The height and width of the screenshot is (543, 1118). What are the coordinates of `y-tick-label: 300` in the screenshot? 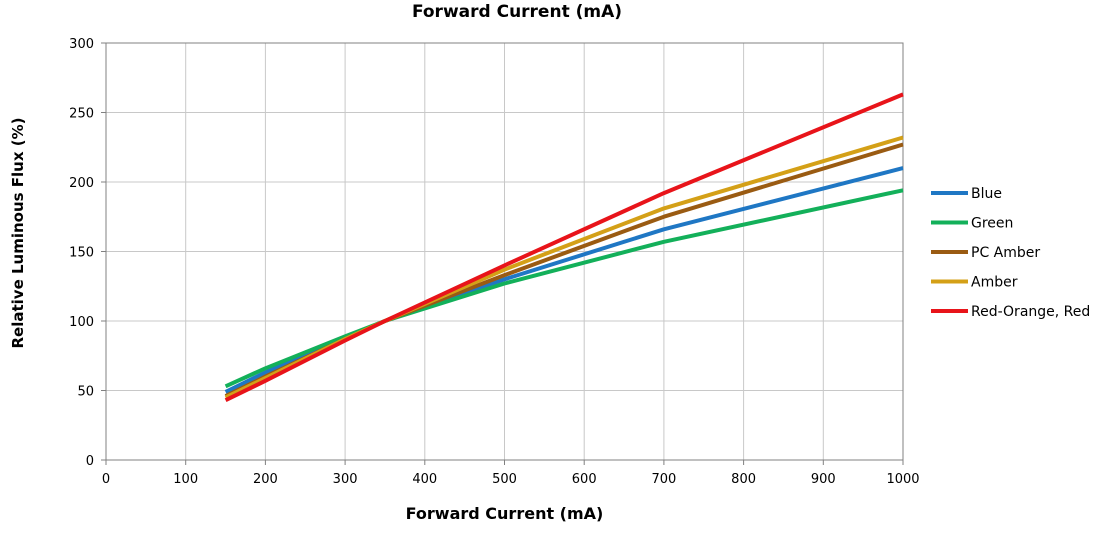 It's located at (81, 44).